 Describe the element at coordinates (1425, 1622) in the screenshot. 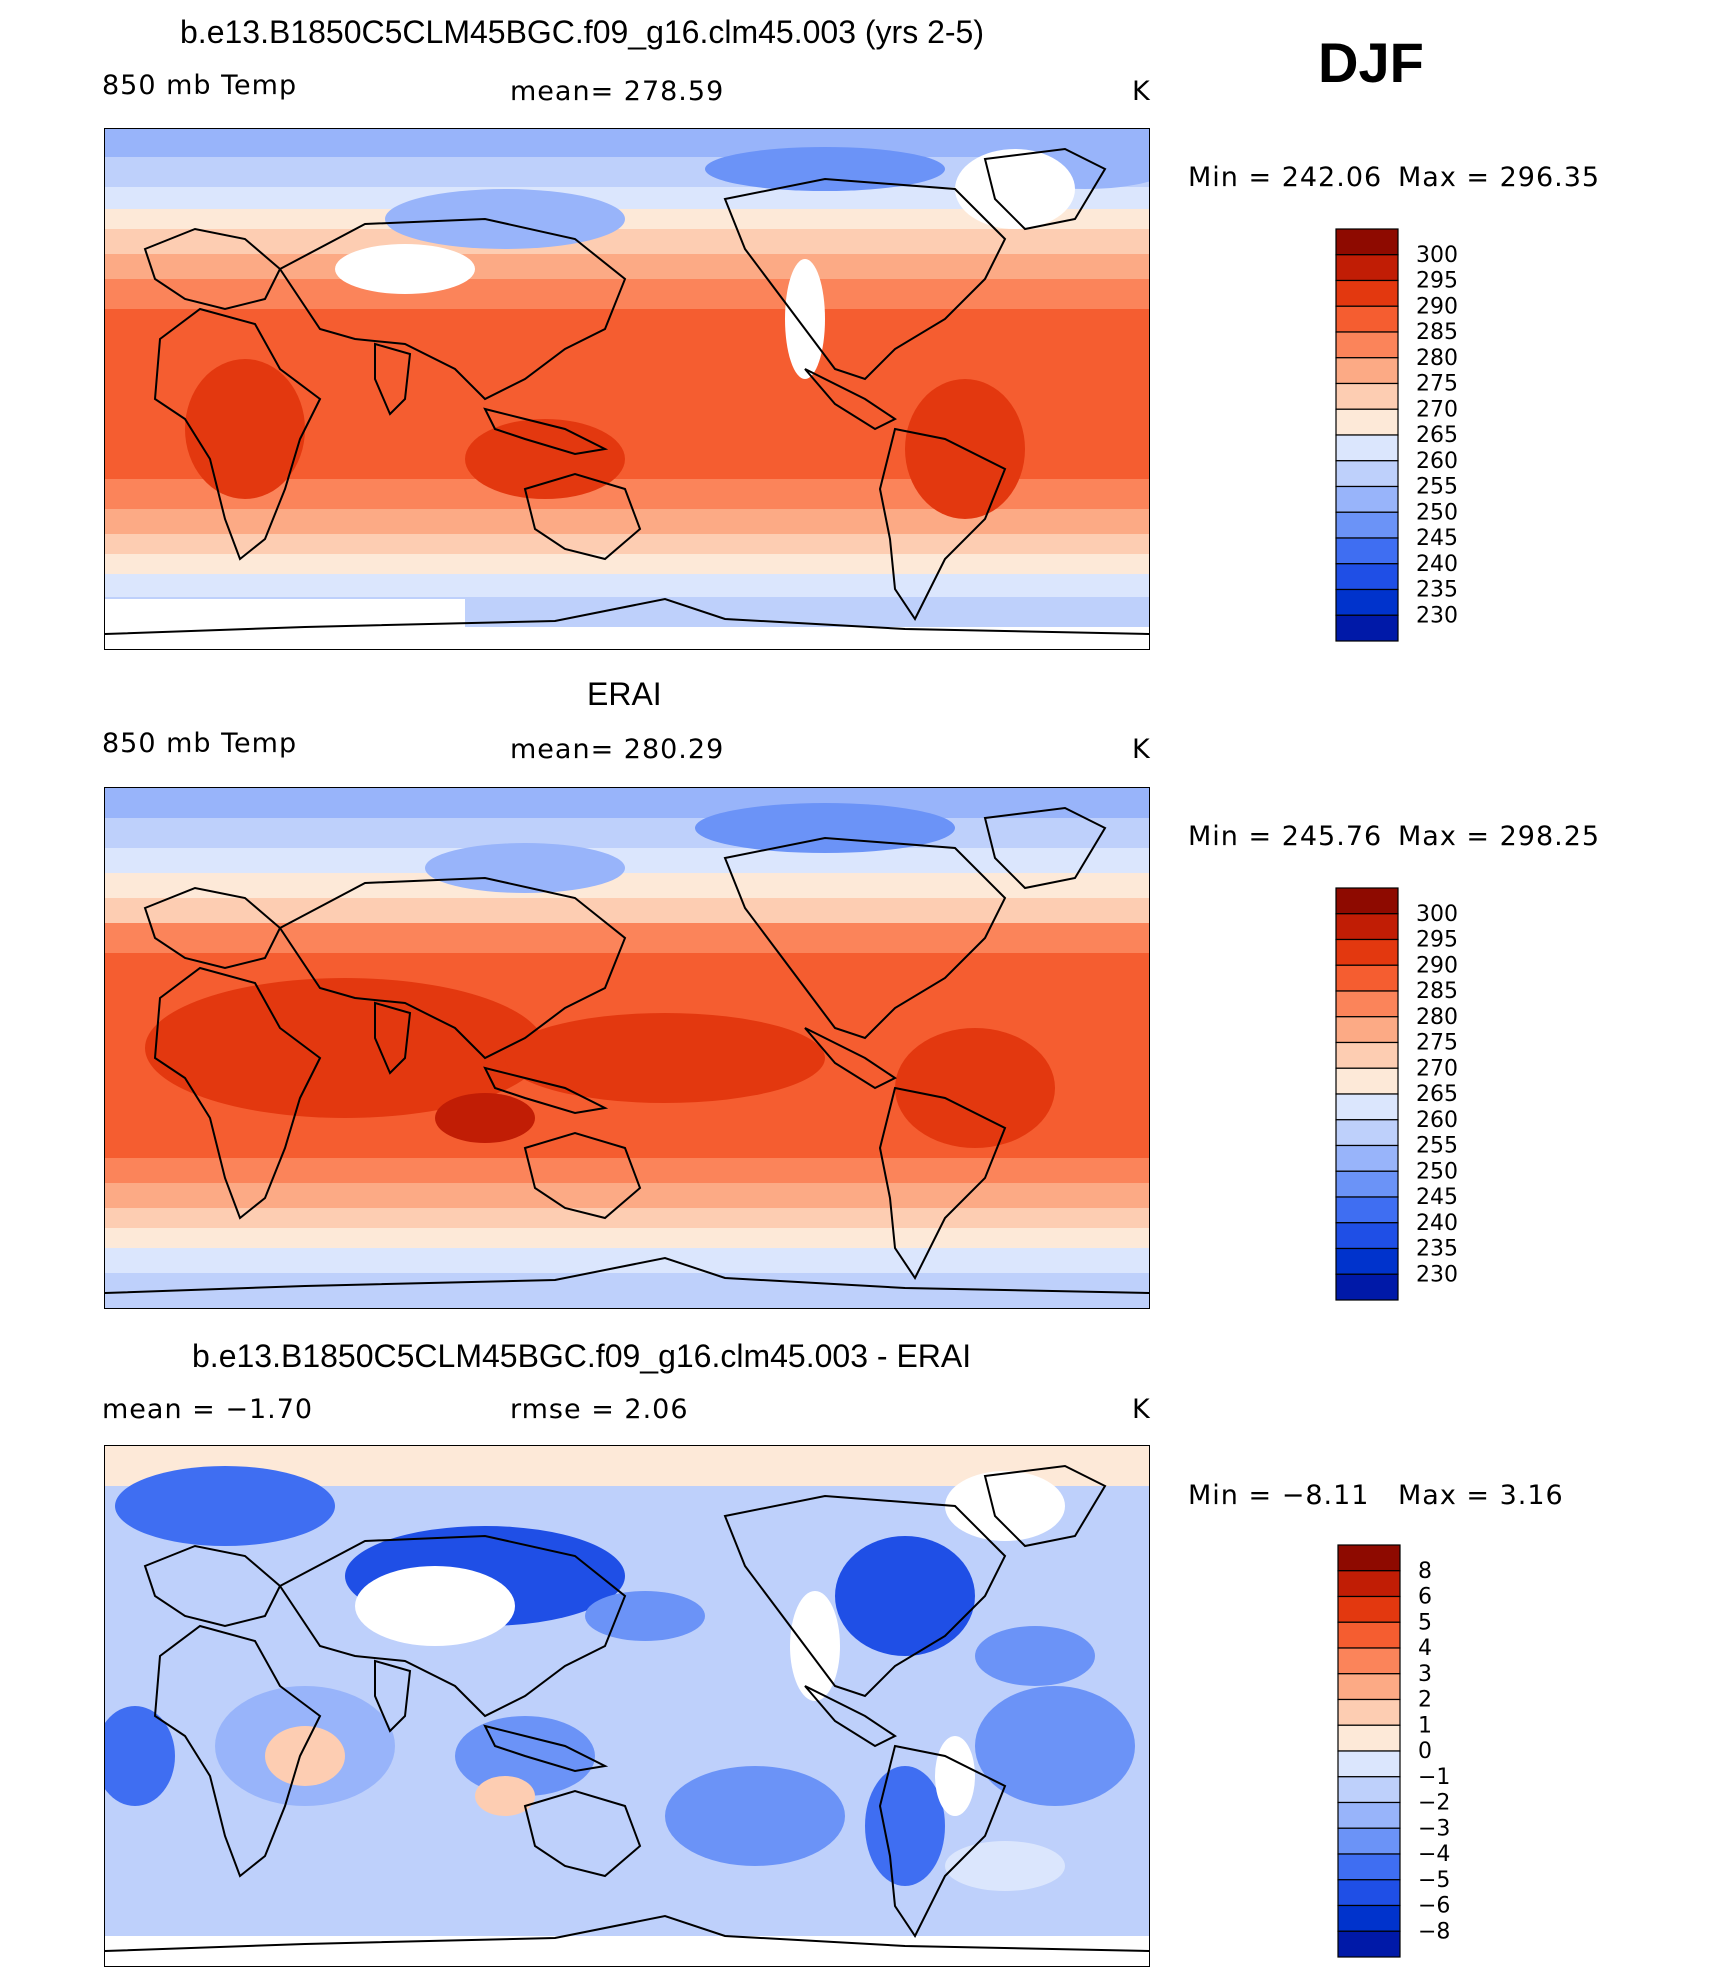

I see `colorbar-tick-label: 5` at that location.